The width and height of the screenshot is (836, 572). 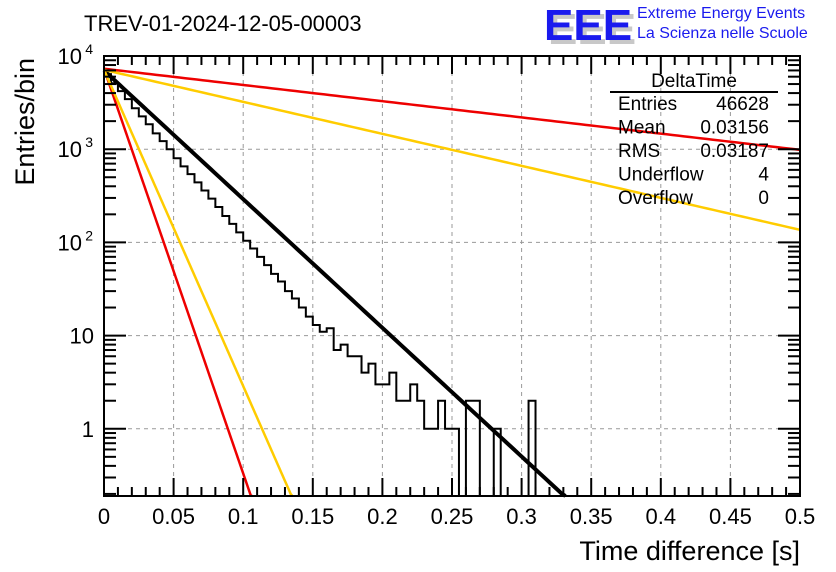 I want to click on y-tick-label: 1, so click(x=88, y=429).